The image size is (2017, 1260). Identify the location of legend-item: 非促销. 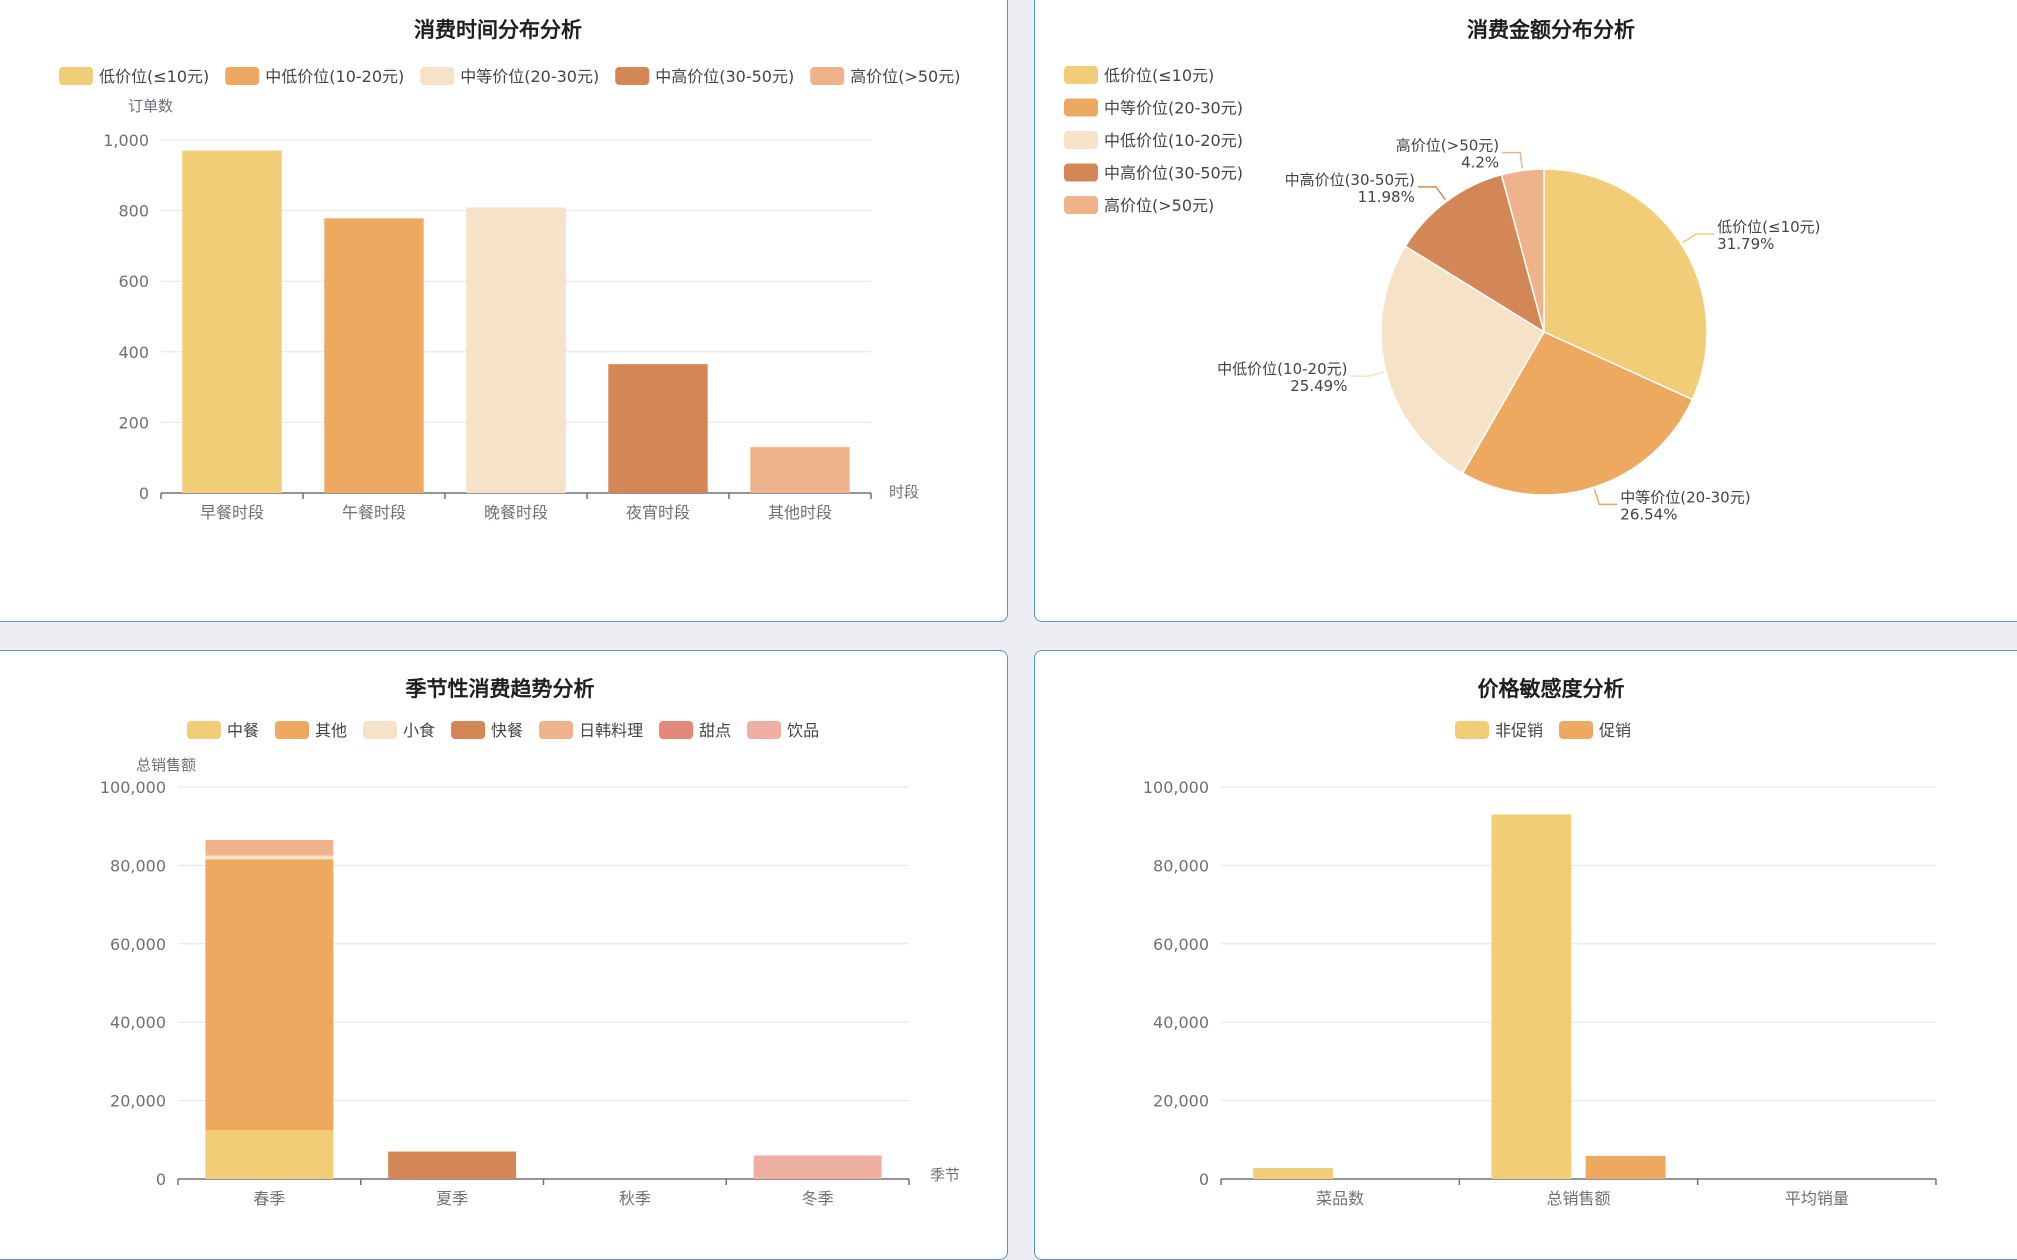
(1499, 730).